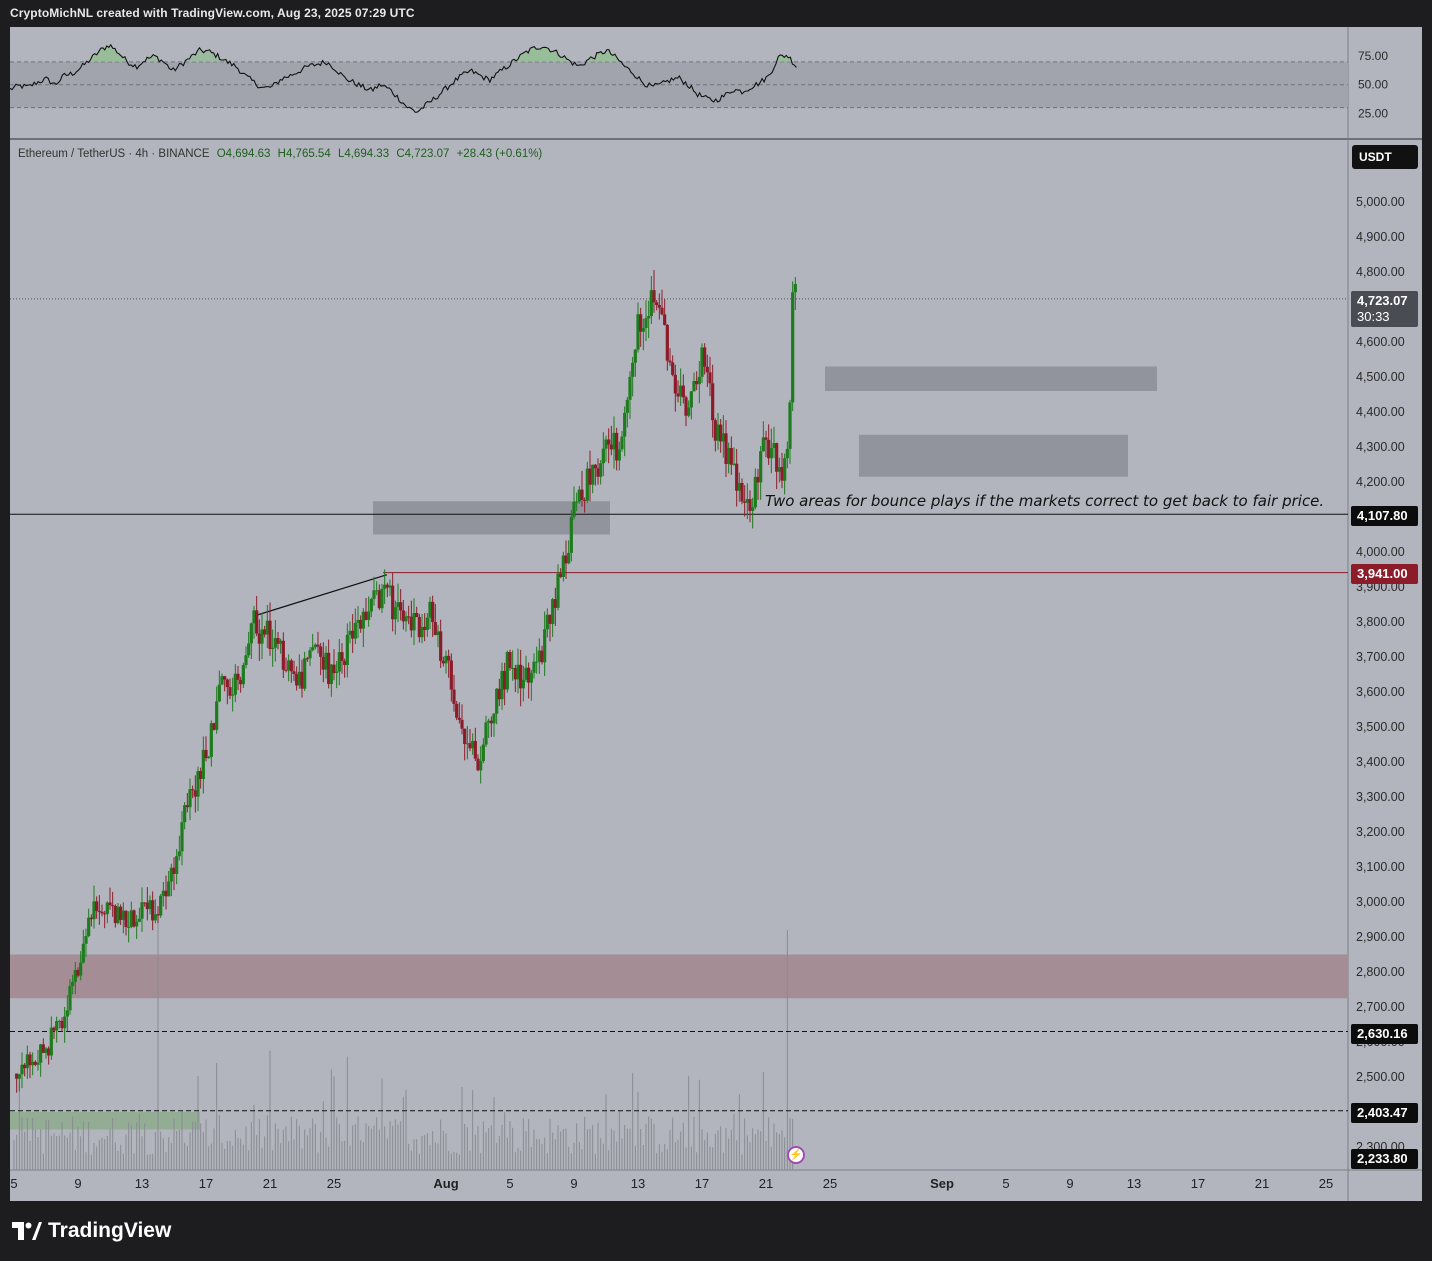 The image size is (1432, 1261). Describe the element at coordinates (942, 1183) in the screenshot. I see `time-tick-label: Sep` at that location.